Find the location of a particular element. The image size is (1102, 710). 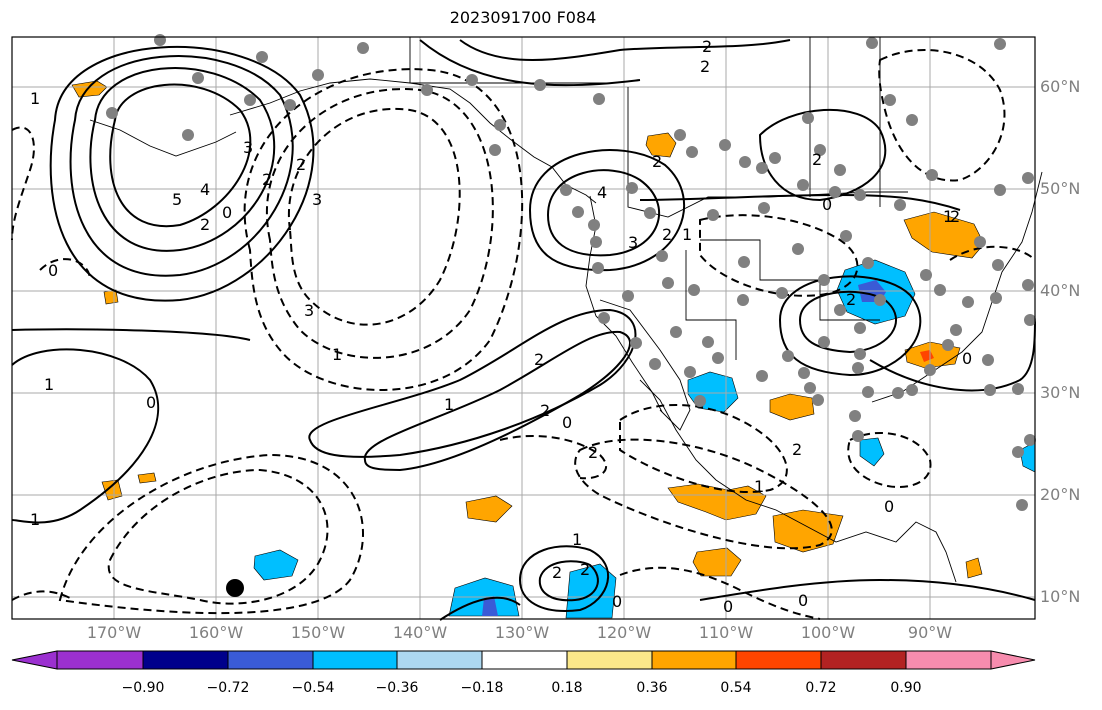

lon-tick-label: 160°W is located at coordinates (216, 632).